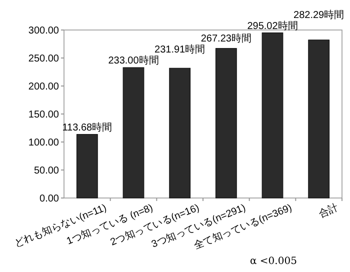 This screenshot has height=272, width=350. I want to click on y-tick-label: 100.00, so click(44, 143).